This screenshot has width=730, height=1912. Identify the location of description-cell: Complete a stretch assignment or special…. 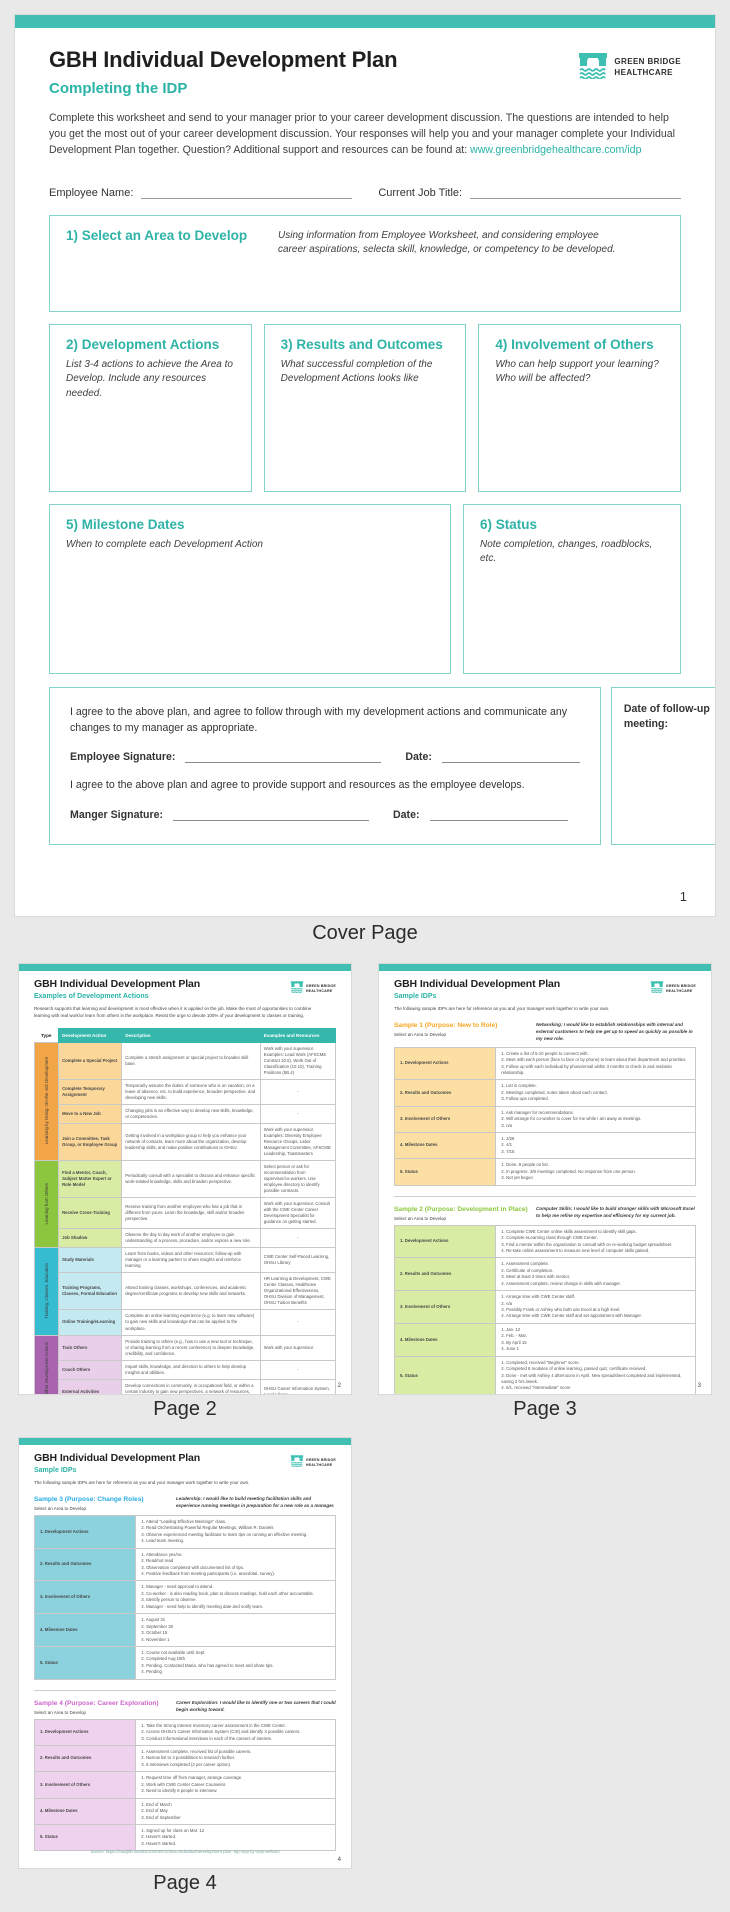
(191, 1061).